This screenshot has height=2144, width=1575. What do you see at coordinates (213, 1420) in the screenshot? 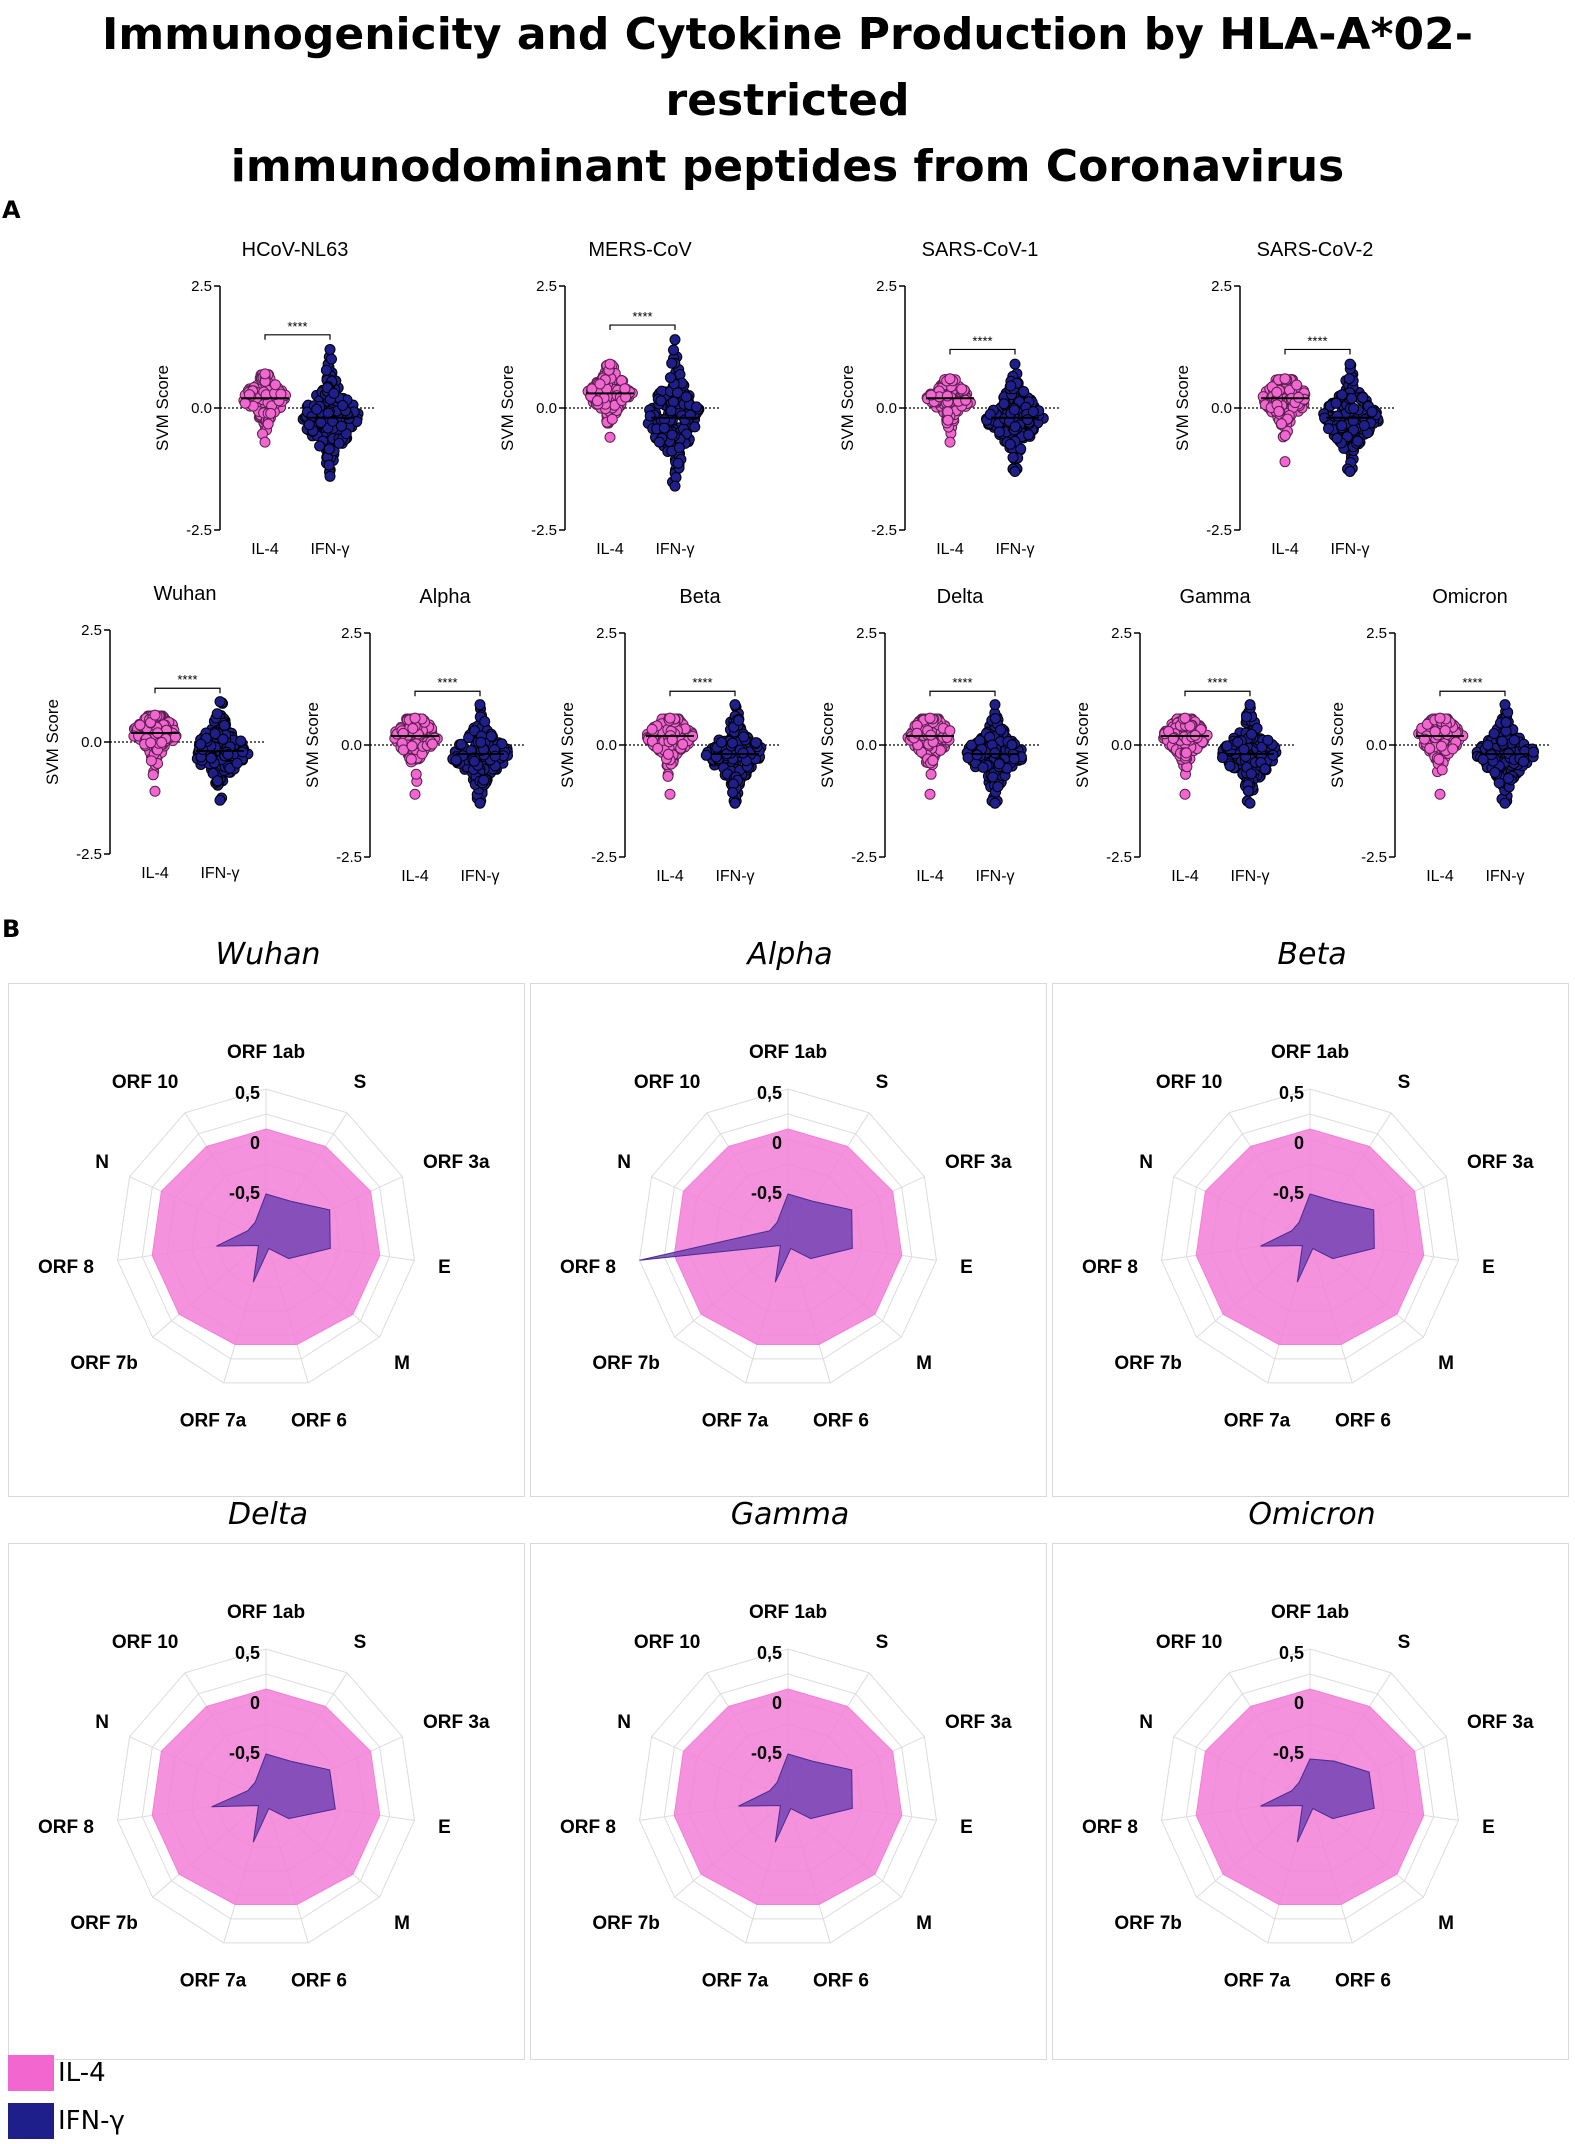
I see `radar-axis-label: ORF 7a` at bounding box center [213, 1420].